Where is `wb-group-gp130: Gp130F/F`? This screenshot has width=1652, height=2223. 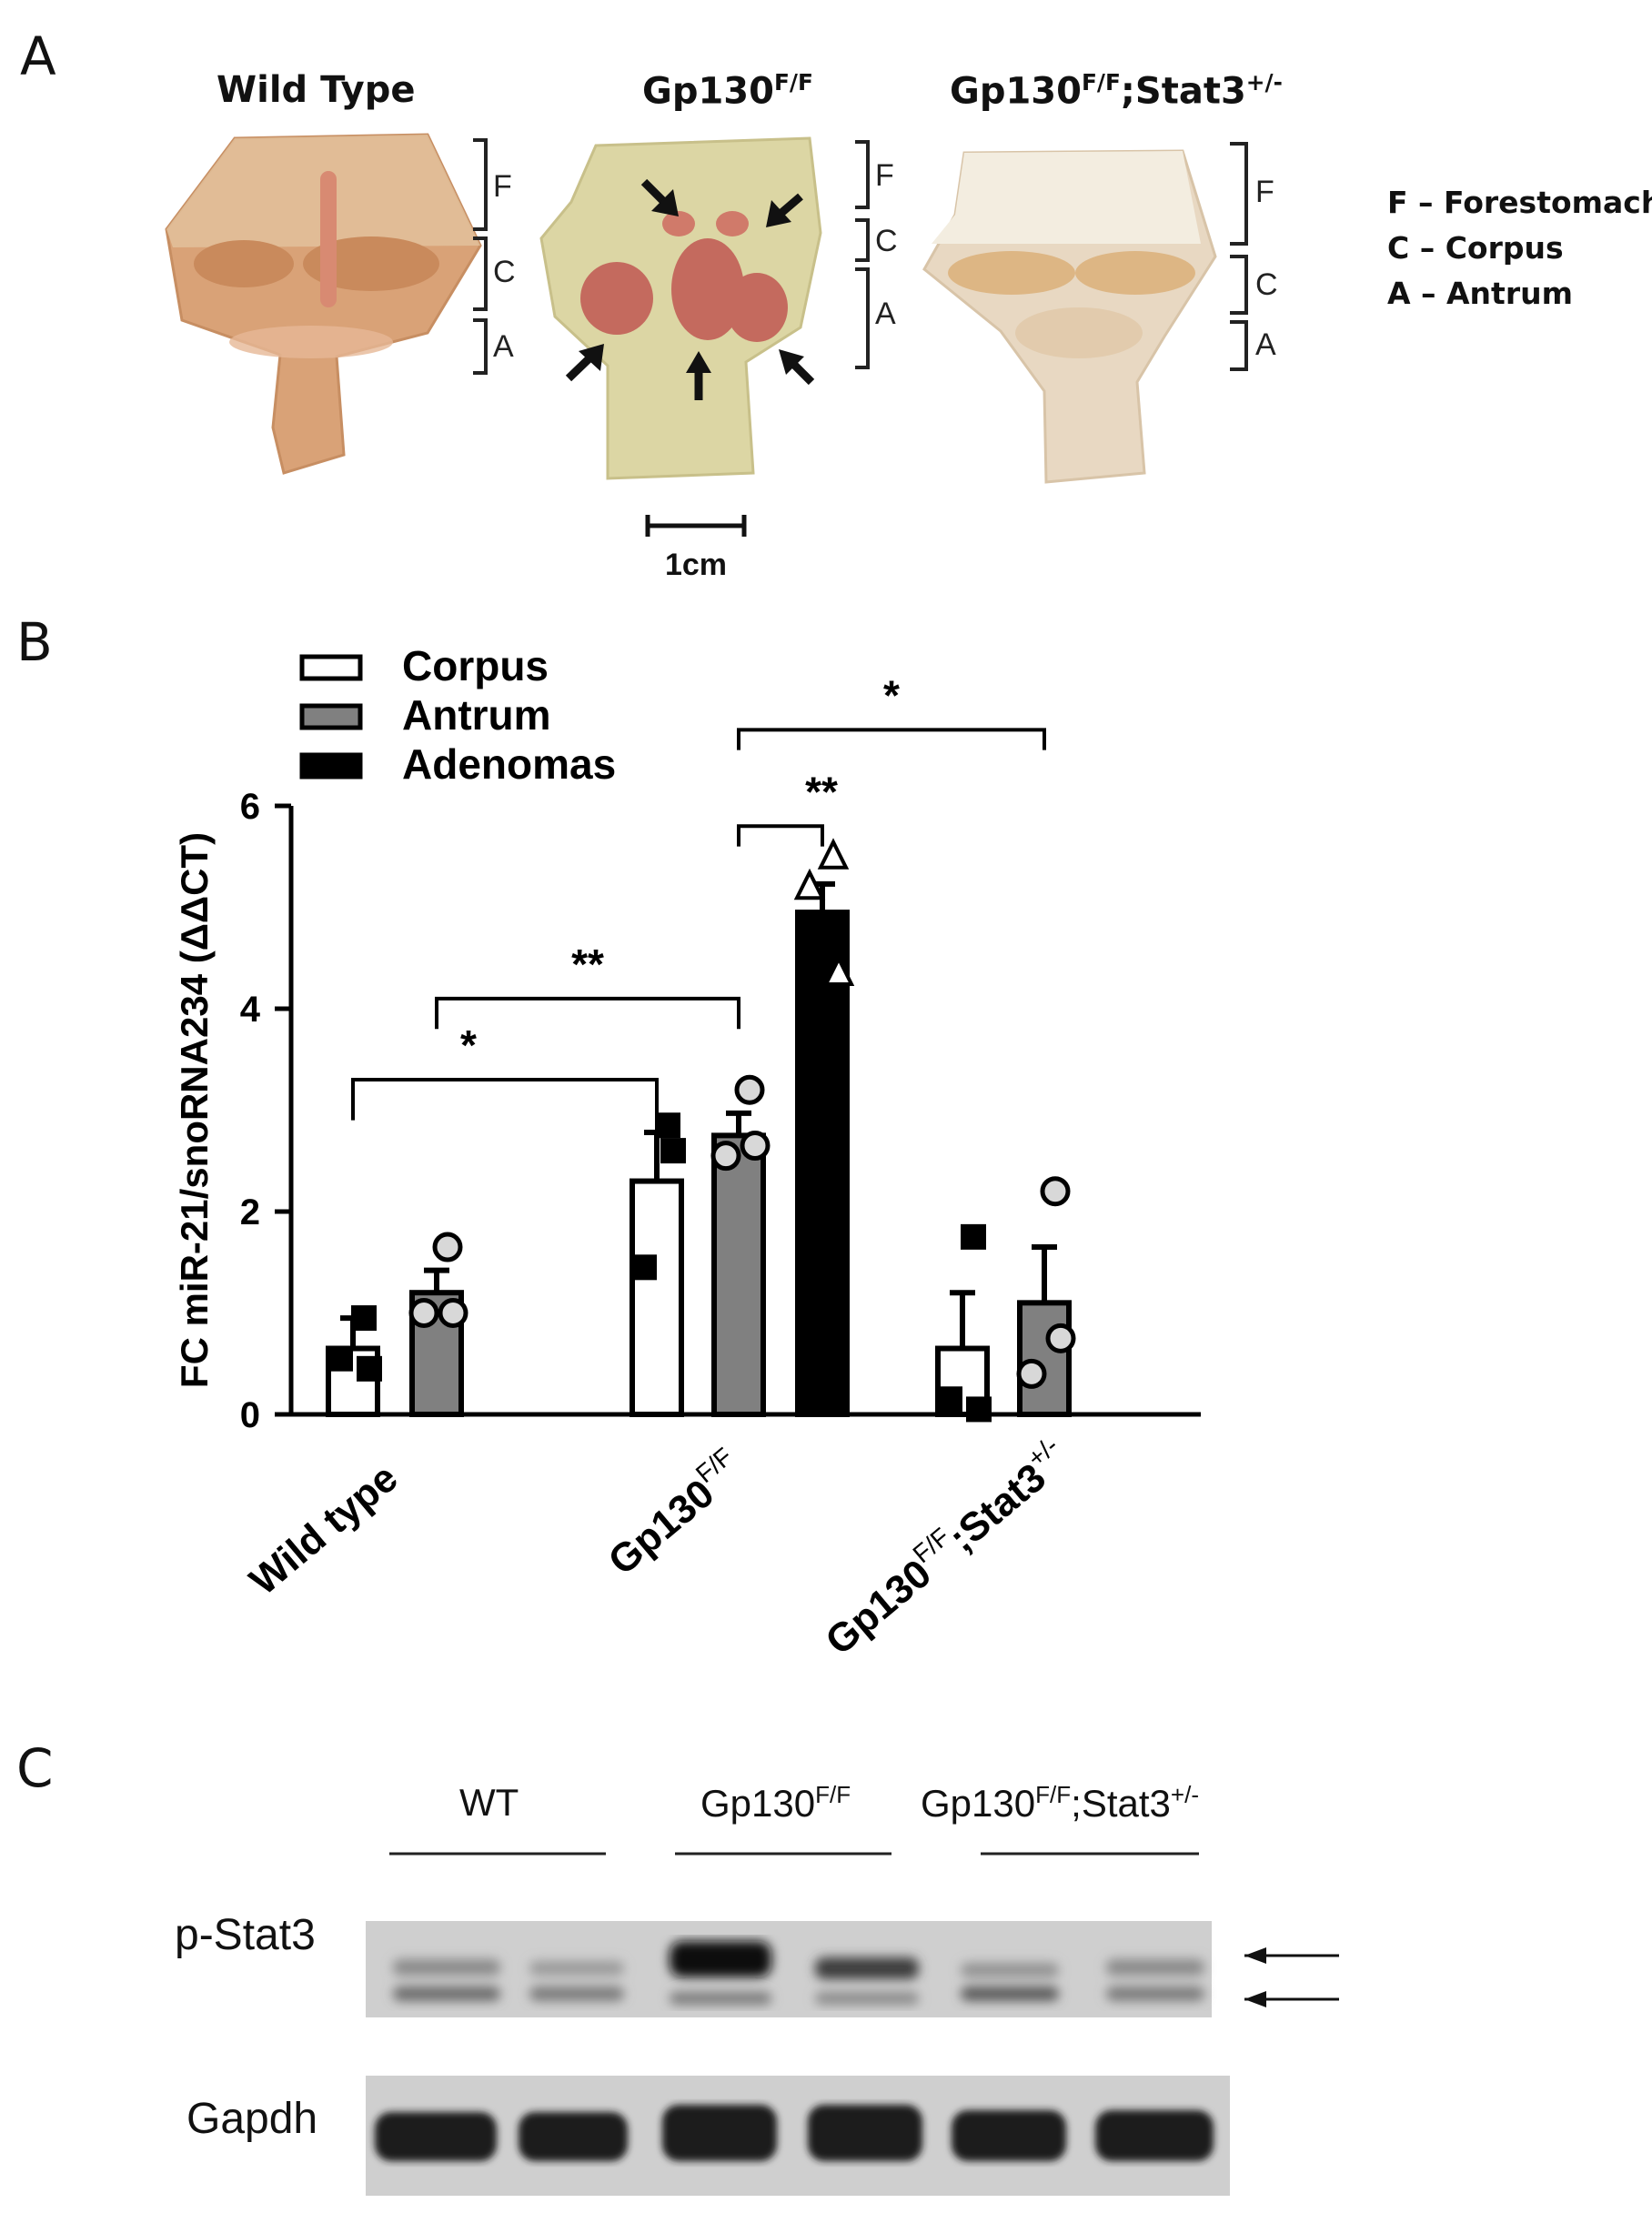 wb-group-gp130: Gp130F/F is located at coordinates (775, 1803).